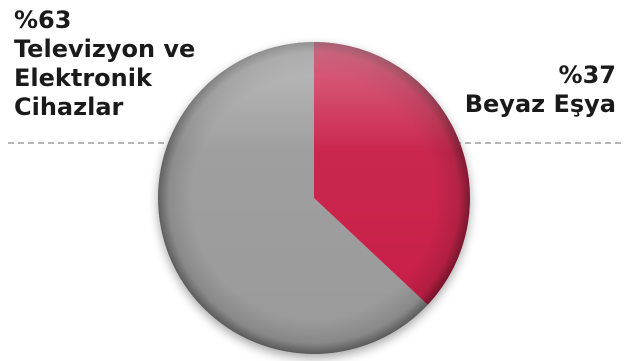  I want to click on label-beyaz-esya: %37 Beyaz Eşya, so click(540, 90).